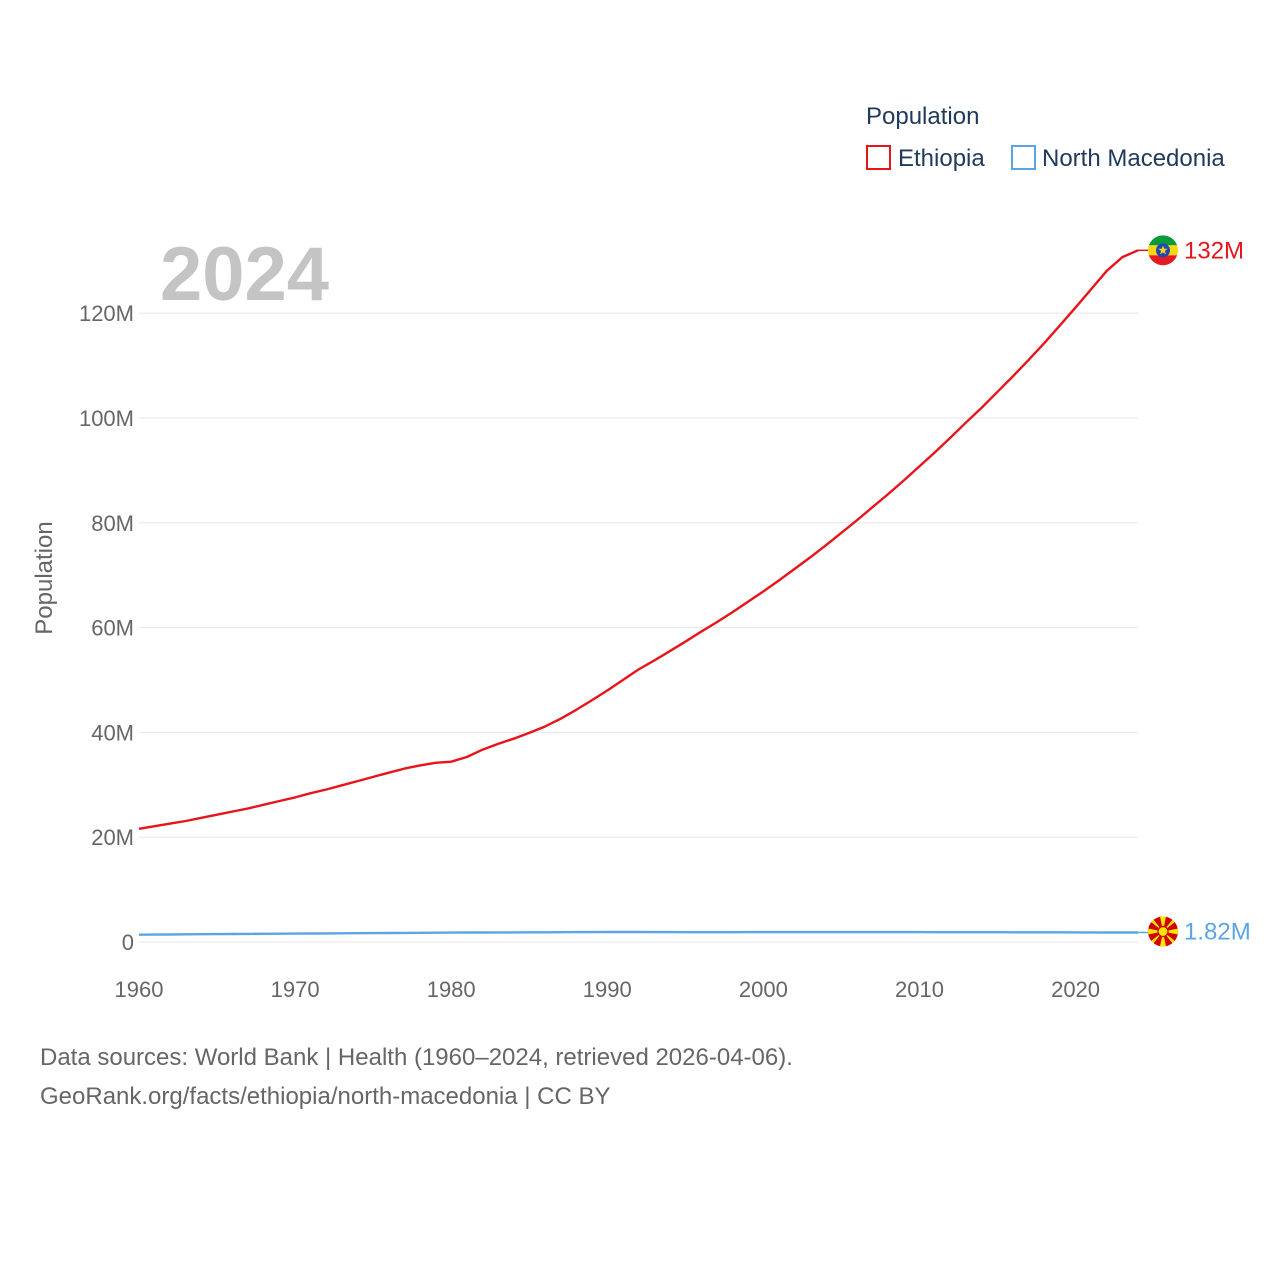  I want to click on y-tick-label: 80M, so click(112, 523).